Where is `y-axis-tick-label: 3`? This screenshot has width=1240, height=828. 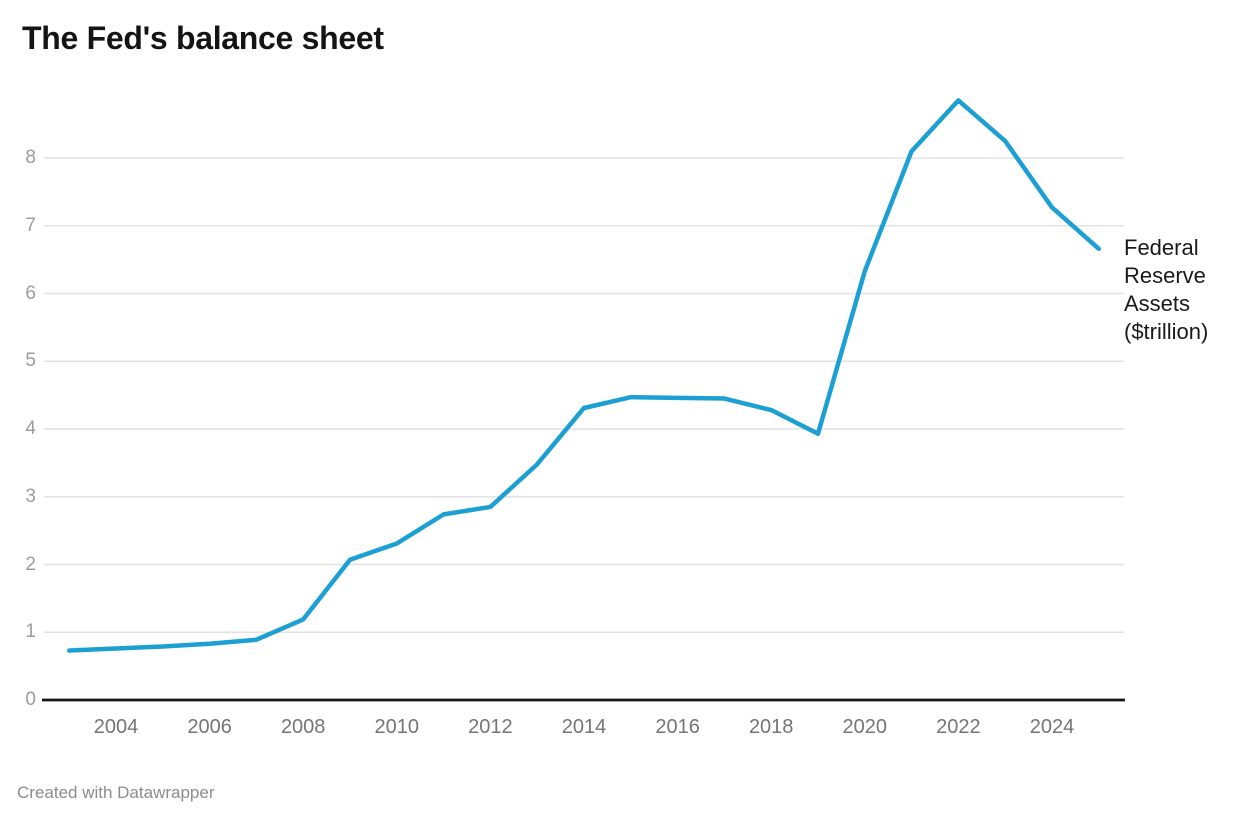 y-axis-tick-label: 3 is located at coordinates (30, 496).